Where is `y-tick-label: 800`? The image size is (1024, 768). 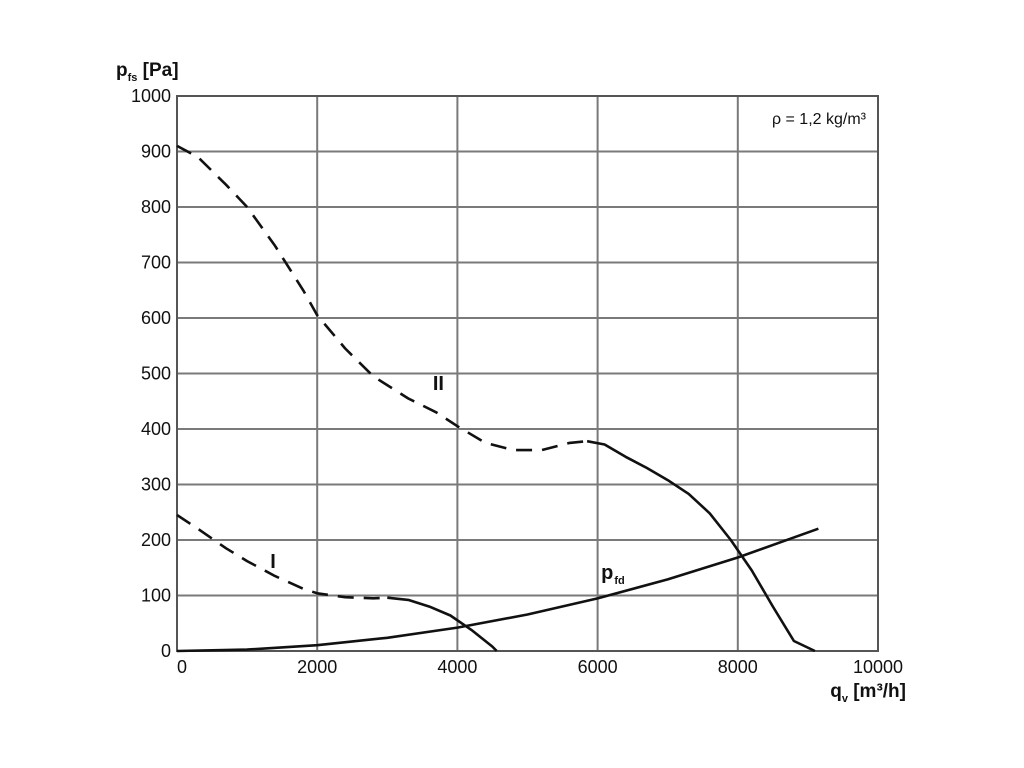 y-tick-label: 800 is located at coordinates (156, 207).